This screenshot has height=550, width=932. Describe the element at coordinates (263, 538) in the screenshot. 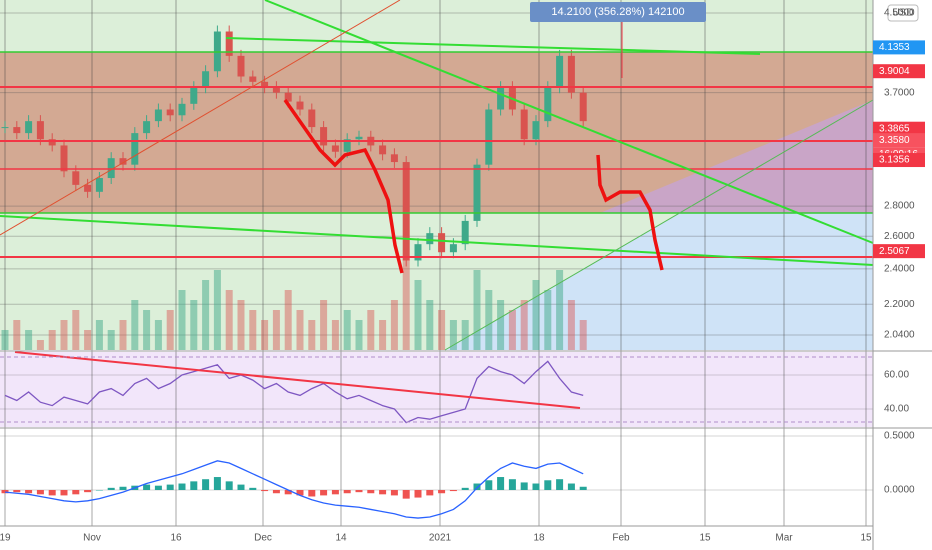

I see `date-label: Dec` at that location.